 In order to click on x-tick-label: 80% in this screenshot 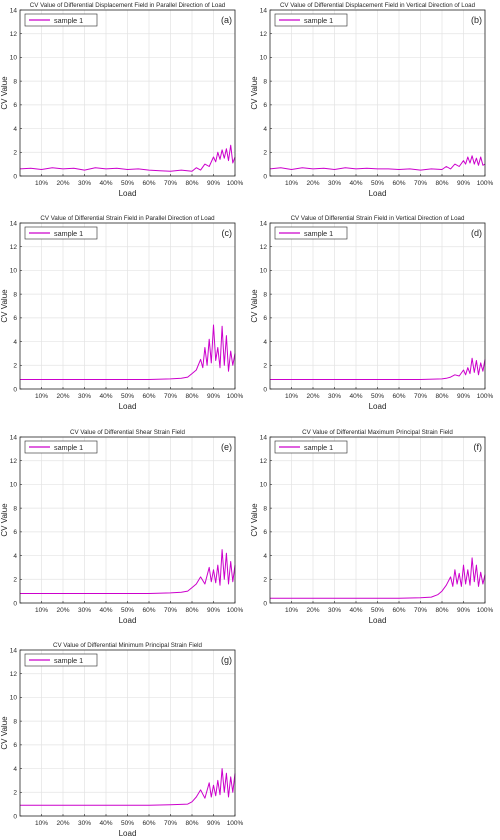, I will do `click(191, 396)`.